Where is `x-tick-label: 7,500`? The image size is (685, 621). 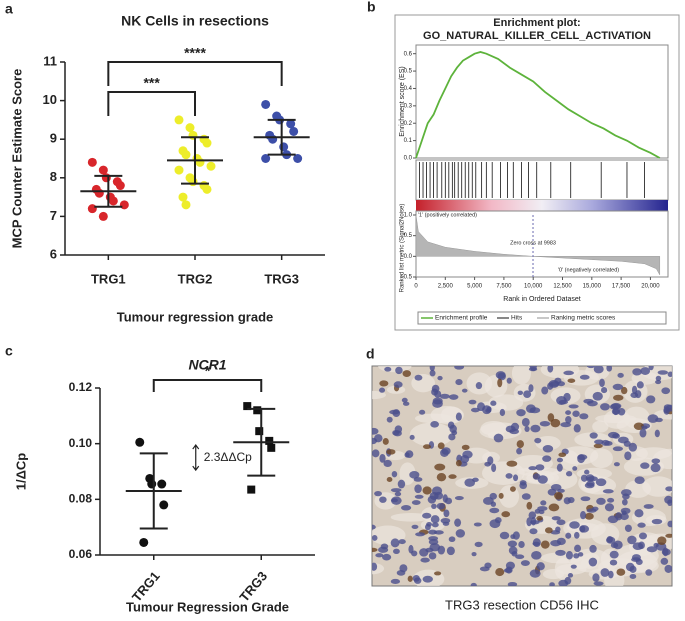 x-tick-label: 7,500 is located at coordinates (504, 287).